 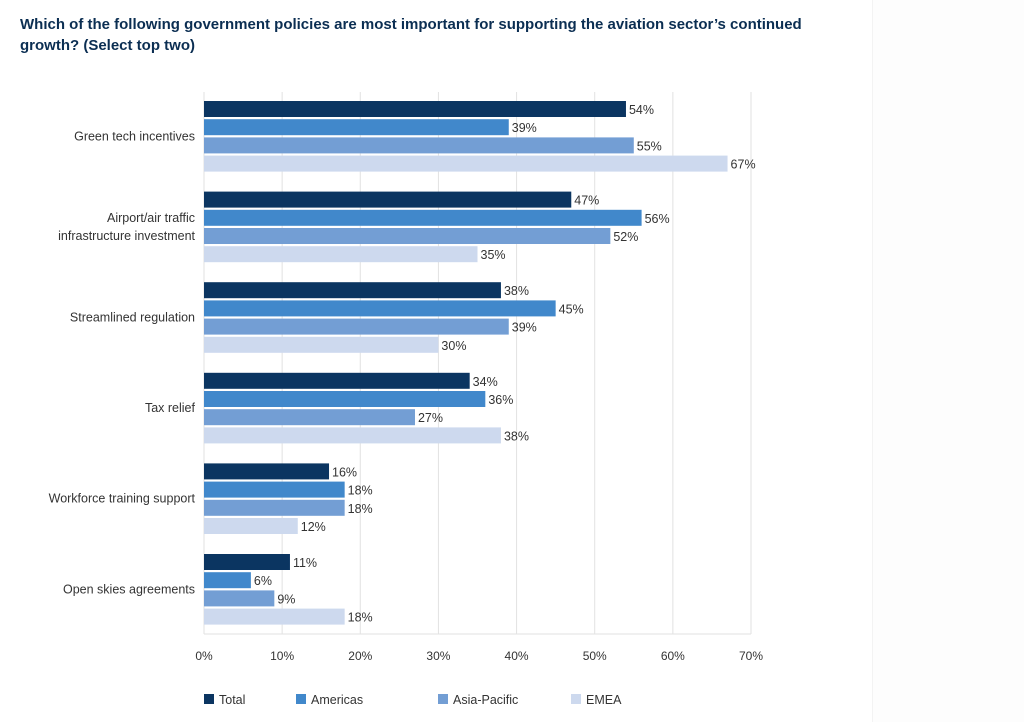 I want to click on value-label: 34%, so click(x=485, y=382).